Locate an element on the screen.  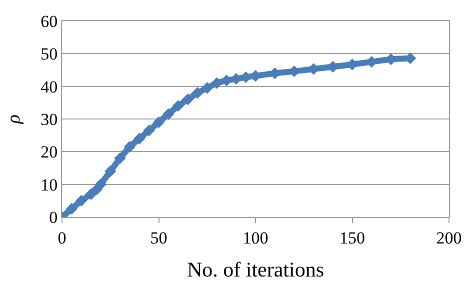
y-tick-label: 30 is located at coordinates (49, 119).